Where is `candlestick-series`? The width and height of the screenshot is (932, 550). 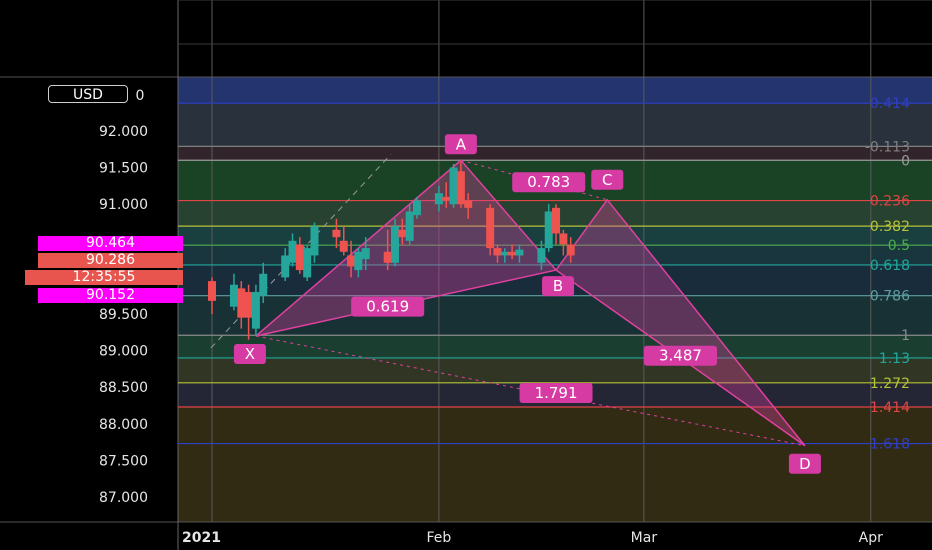 candlestick-series is located at coordinates (391, 250).